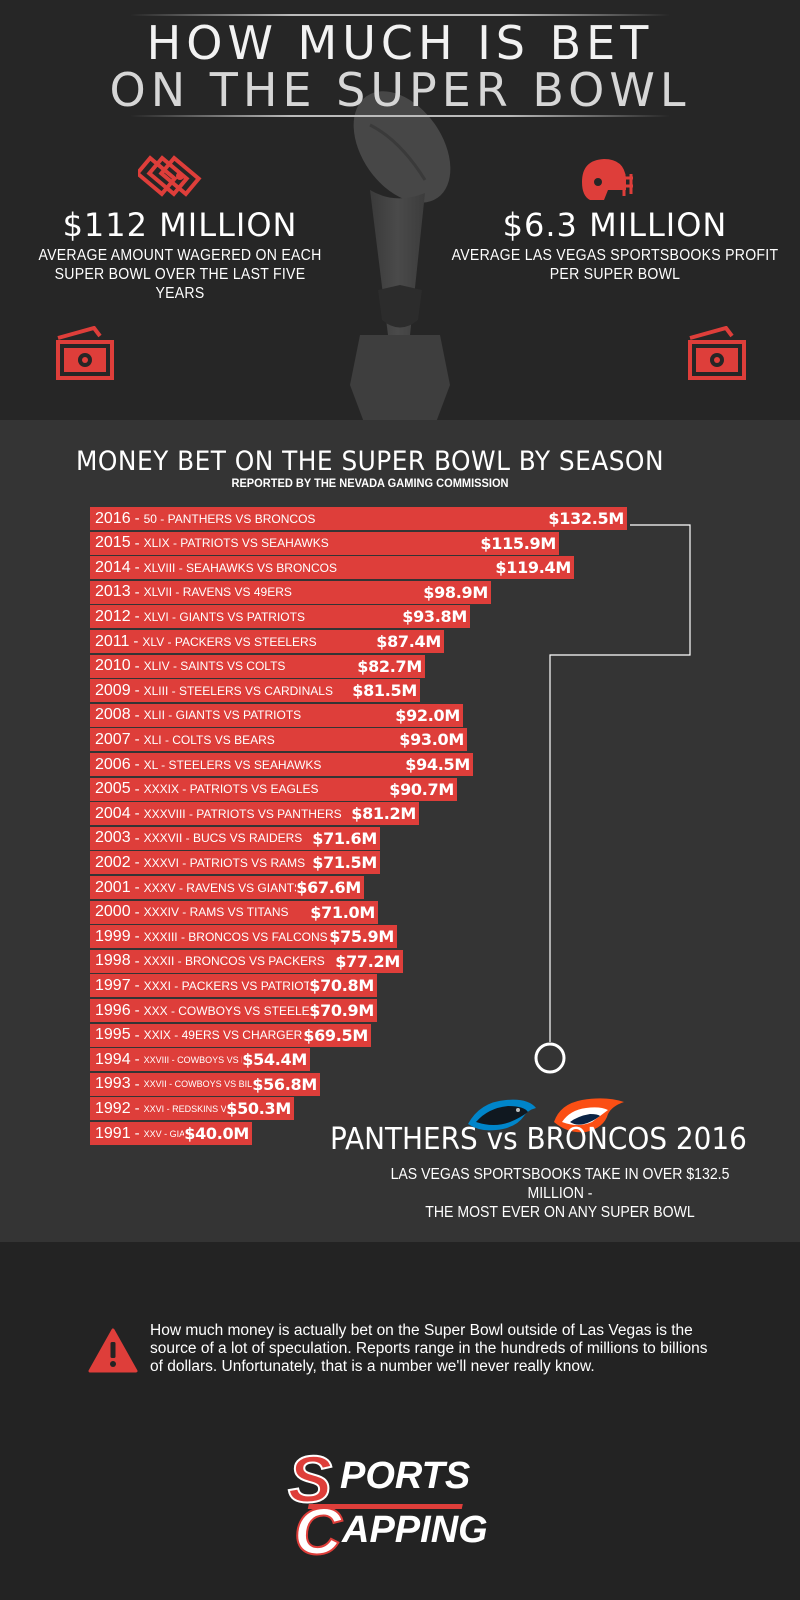 This screenshot has width=800, height=1600. What do you see at coordinates (586, 518) in the screenshot?
I see `bar-value-label: $132.5M` at bounding box center [586, 518].